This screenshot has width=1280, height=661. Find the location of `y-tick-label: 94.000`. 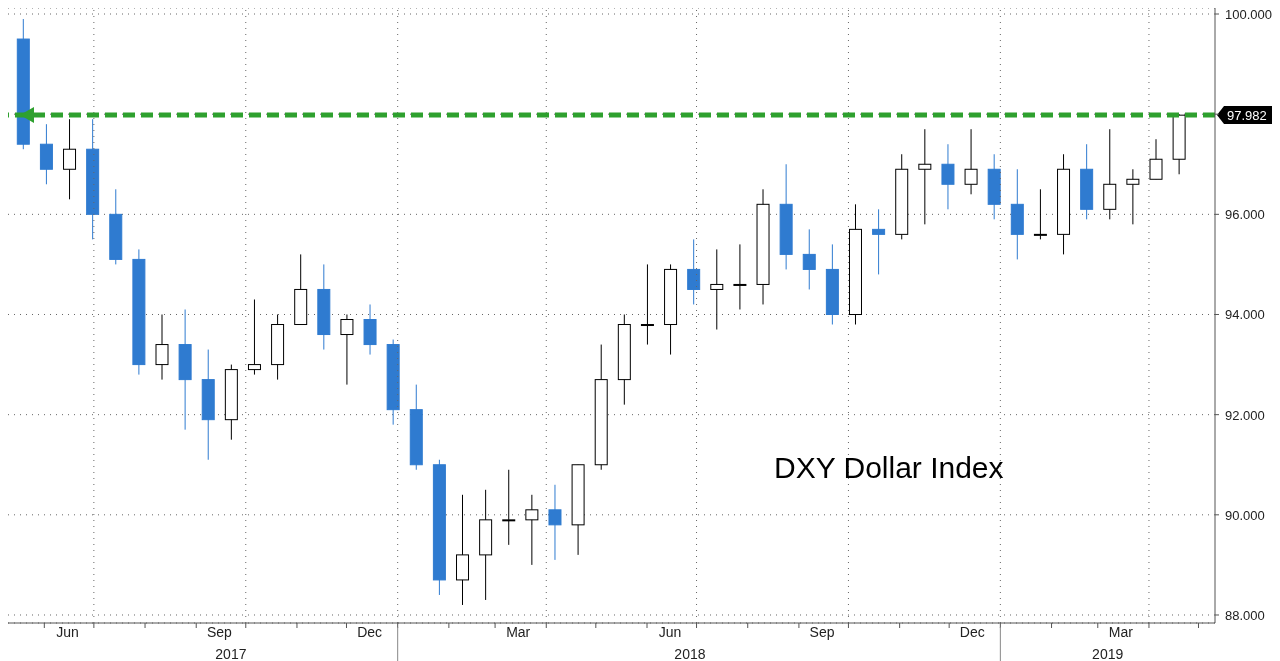

y-tick-label: 94.000 is located at coordinates (1245, 315).